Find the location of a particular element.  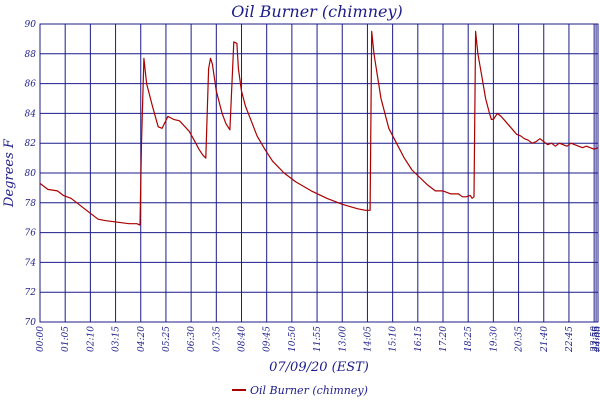

x-tick-label: 07:35 is located at coordinates (217, 339).